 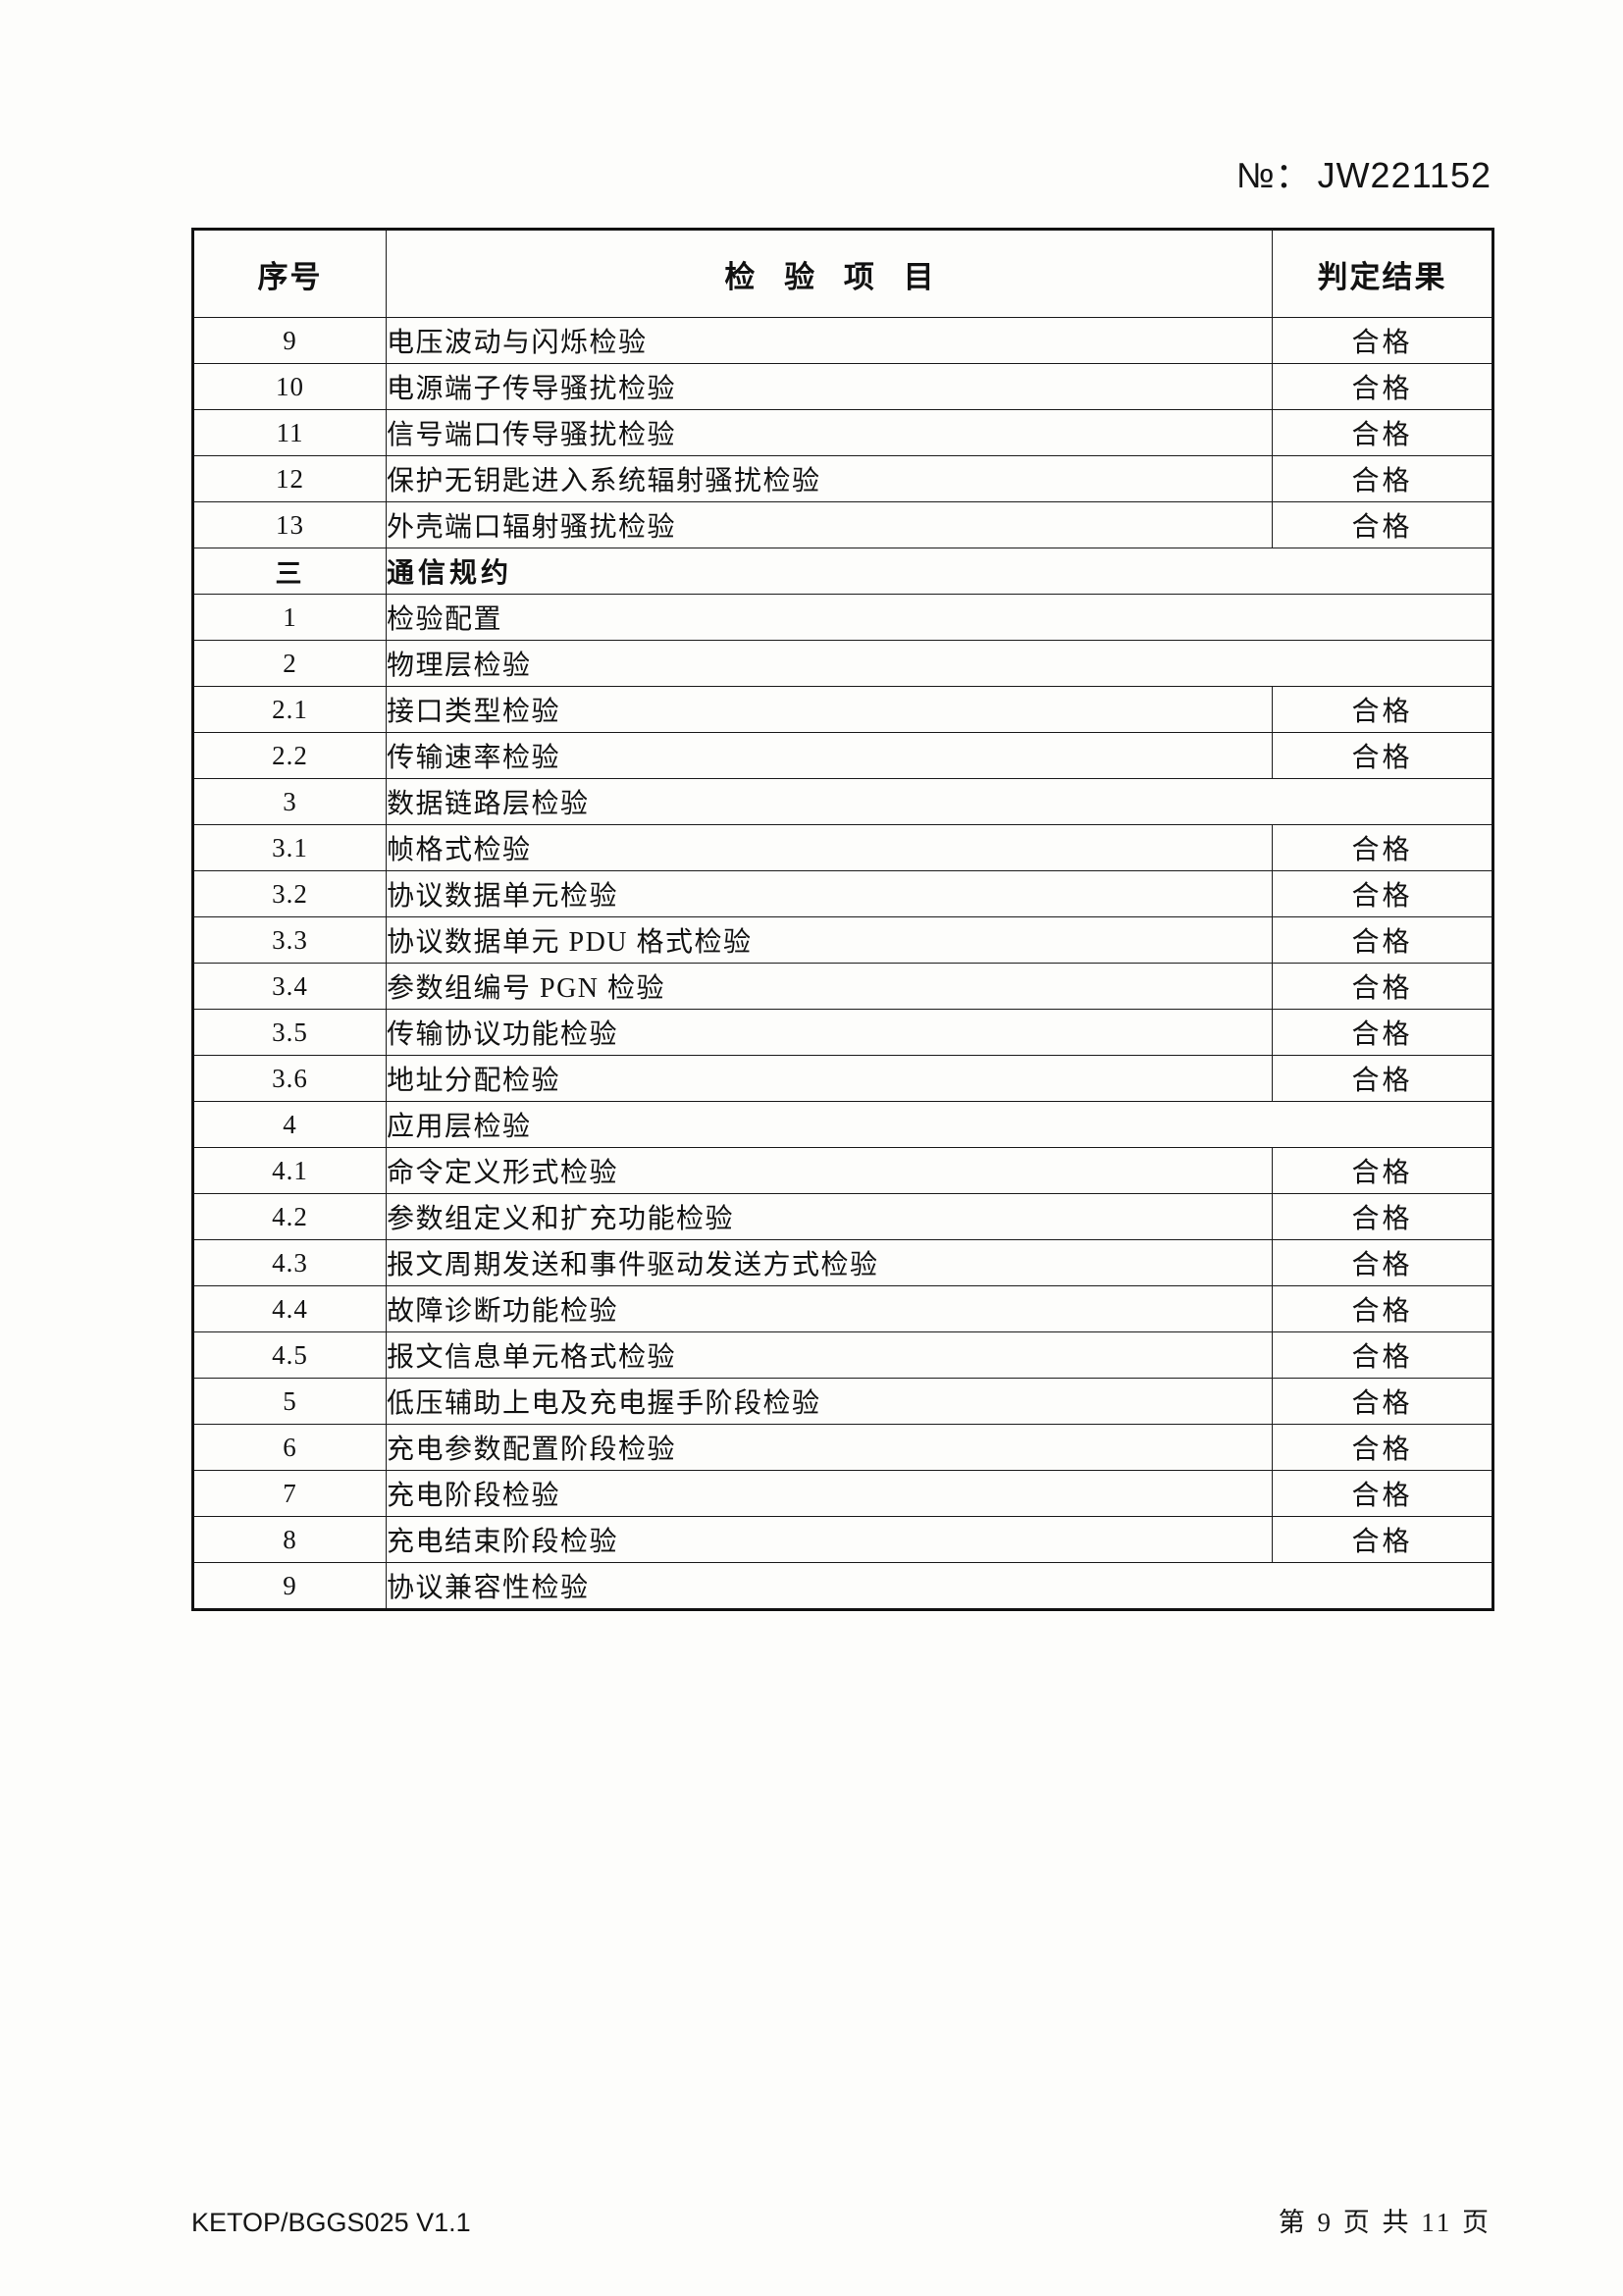 What do you see at coordinates (289, 847) in the screenshot?
I see `row-number: 3.1` at bounding box center [289, 847].